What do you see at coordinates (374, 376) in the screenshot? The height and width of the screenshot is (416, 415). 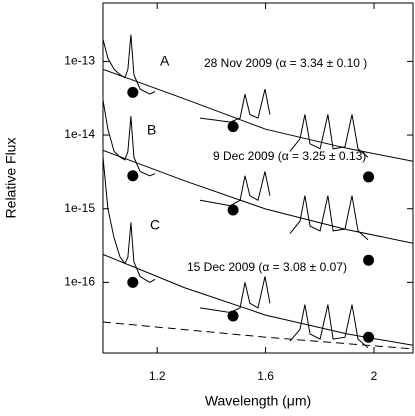 I see `x-tick-label: 2` at bounding box center [374, 376].